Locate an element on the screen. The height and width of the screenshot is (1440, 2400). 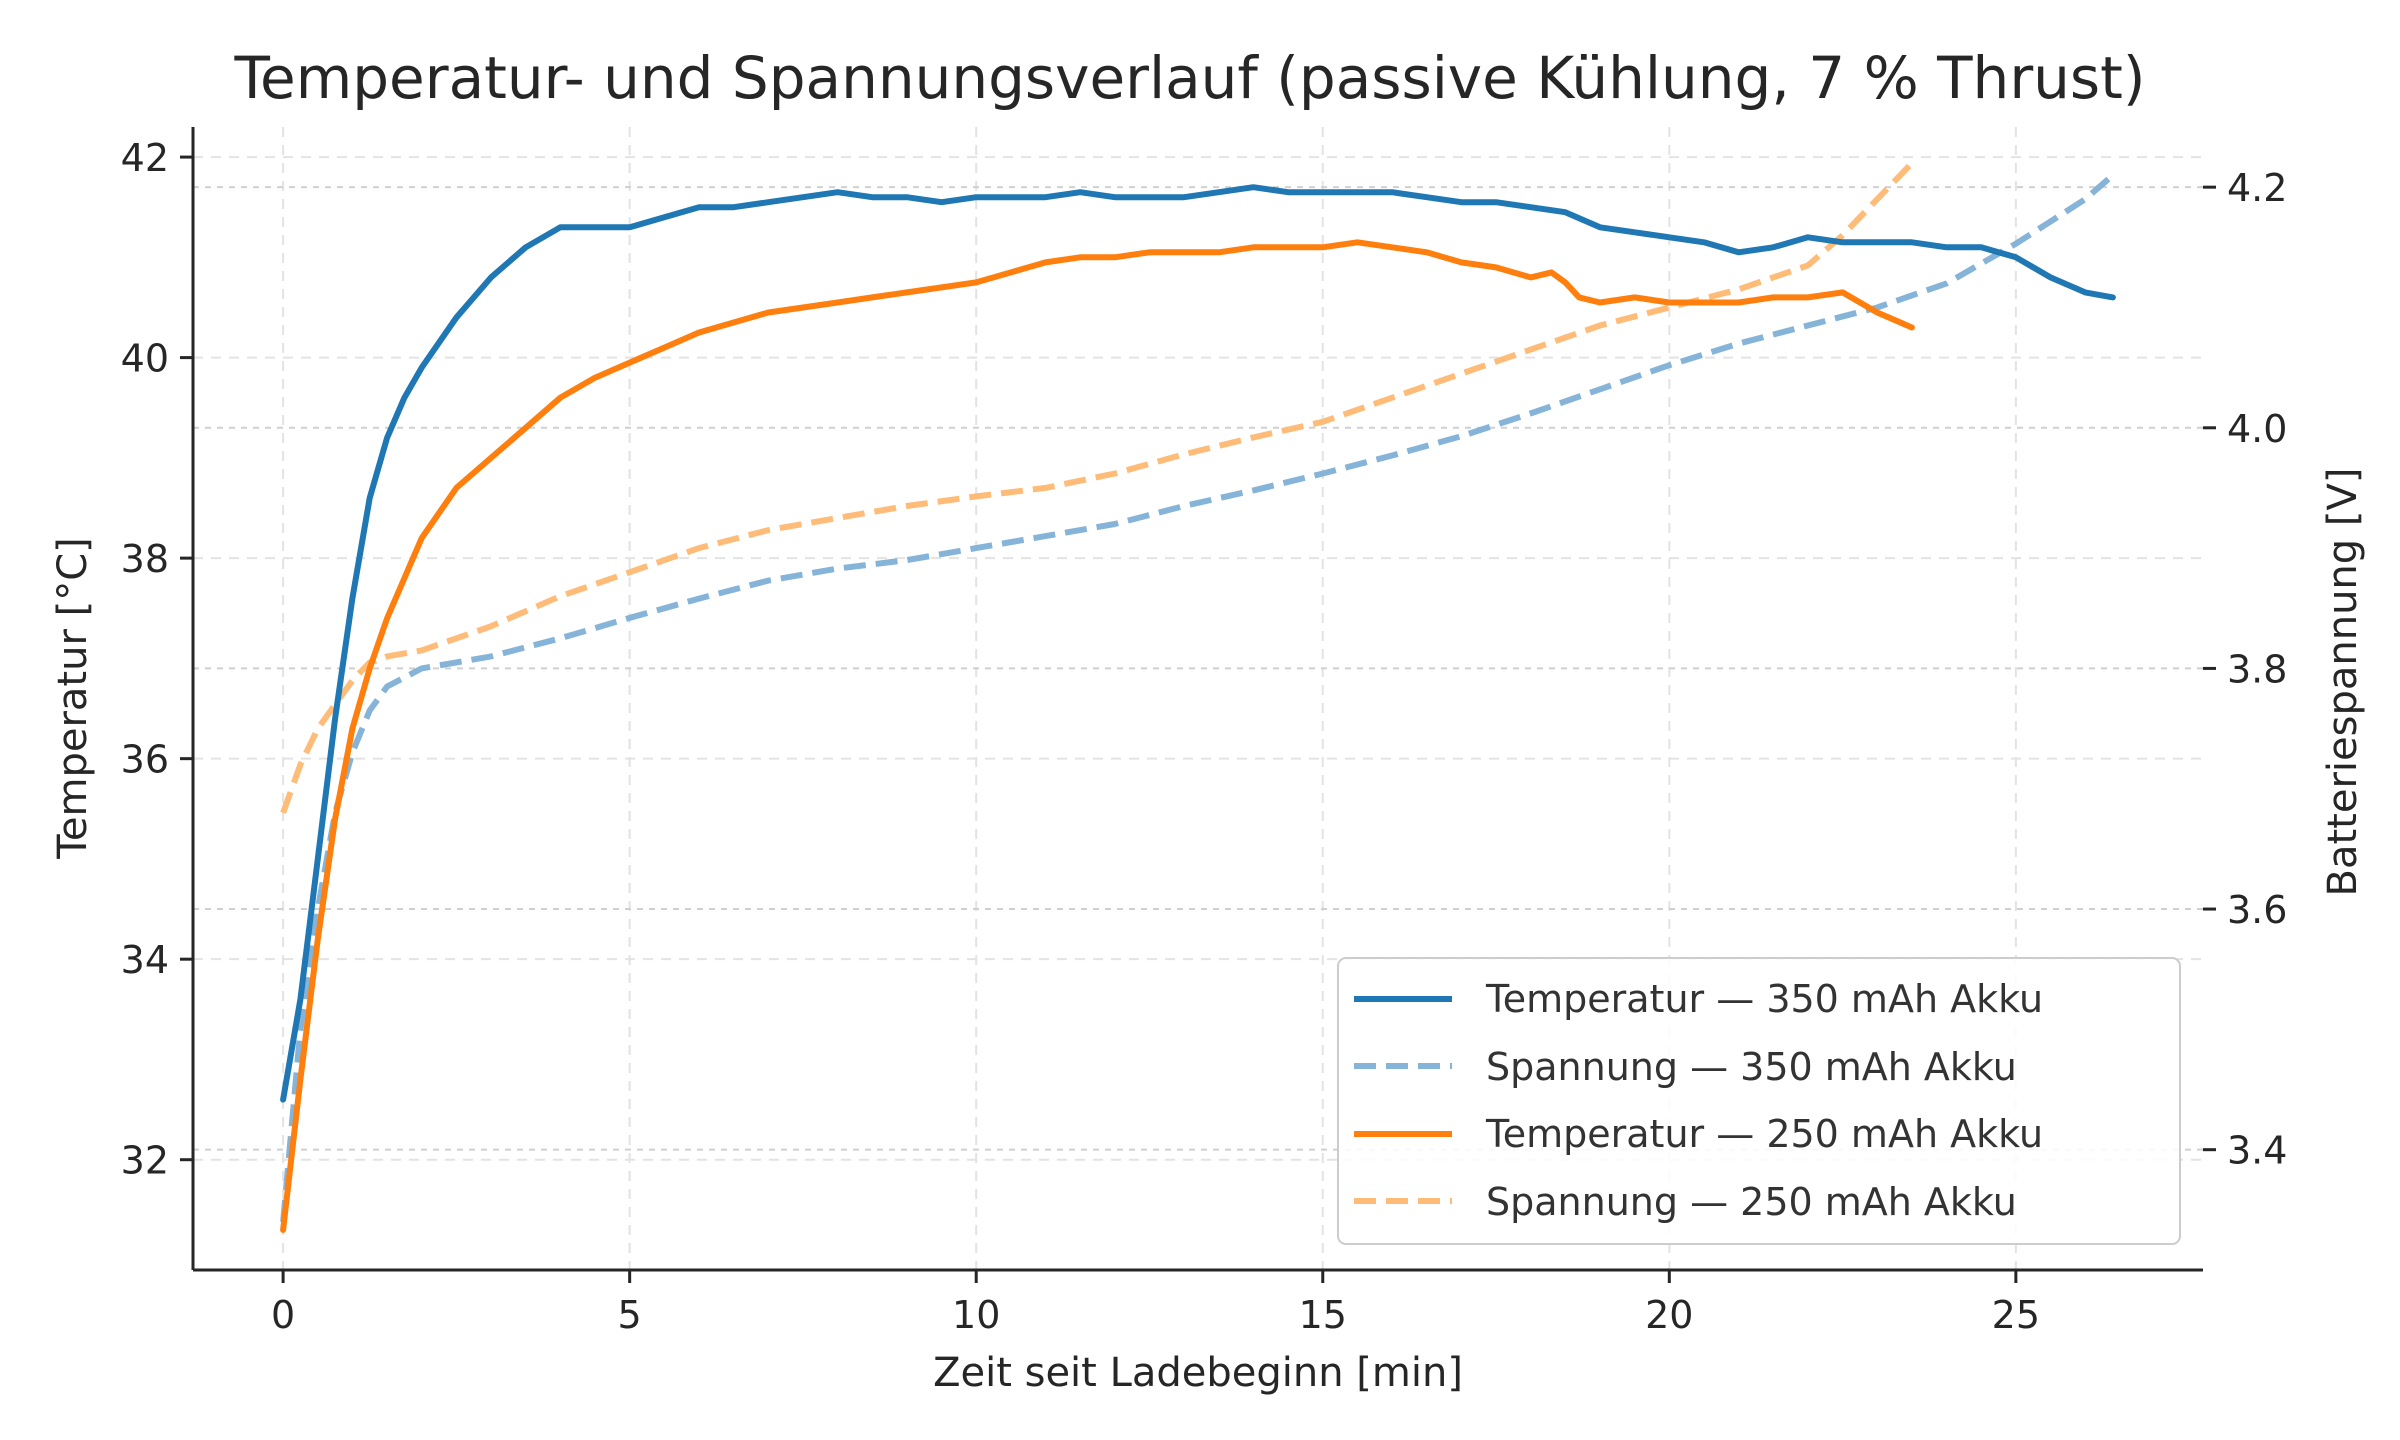
y-ticks-left: 32 34 36 38 40 42 is located at coordinates (157, 659).